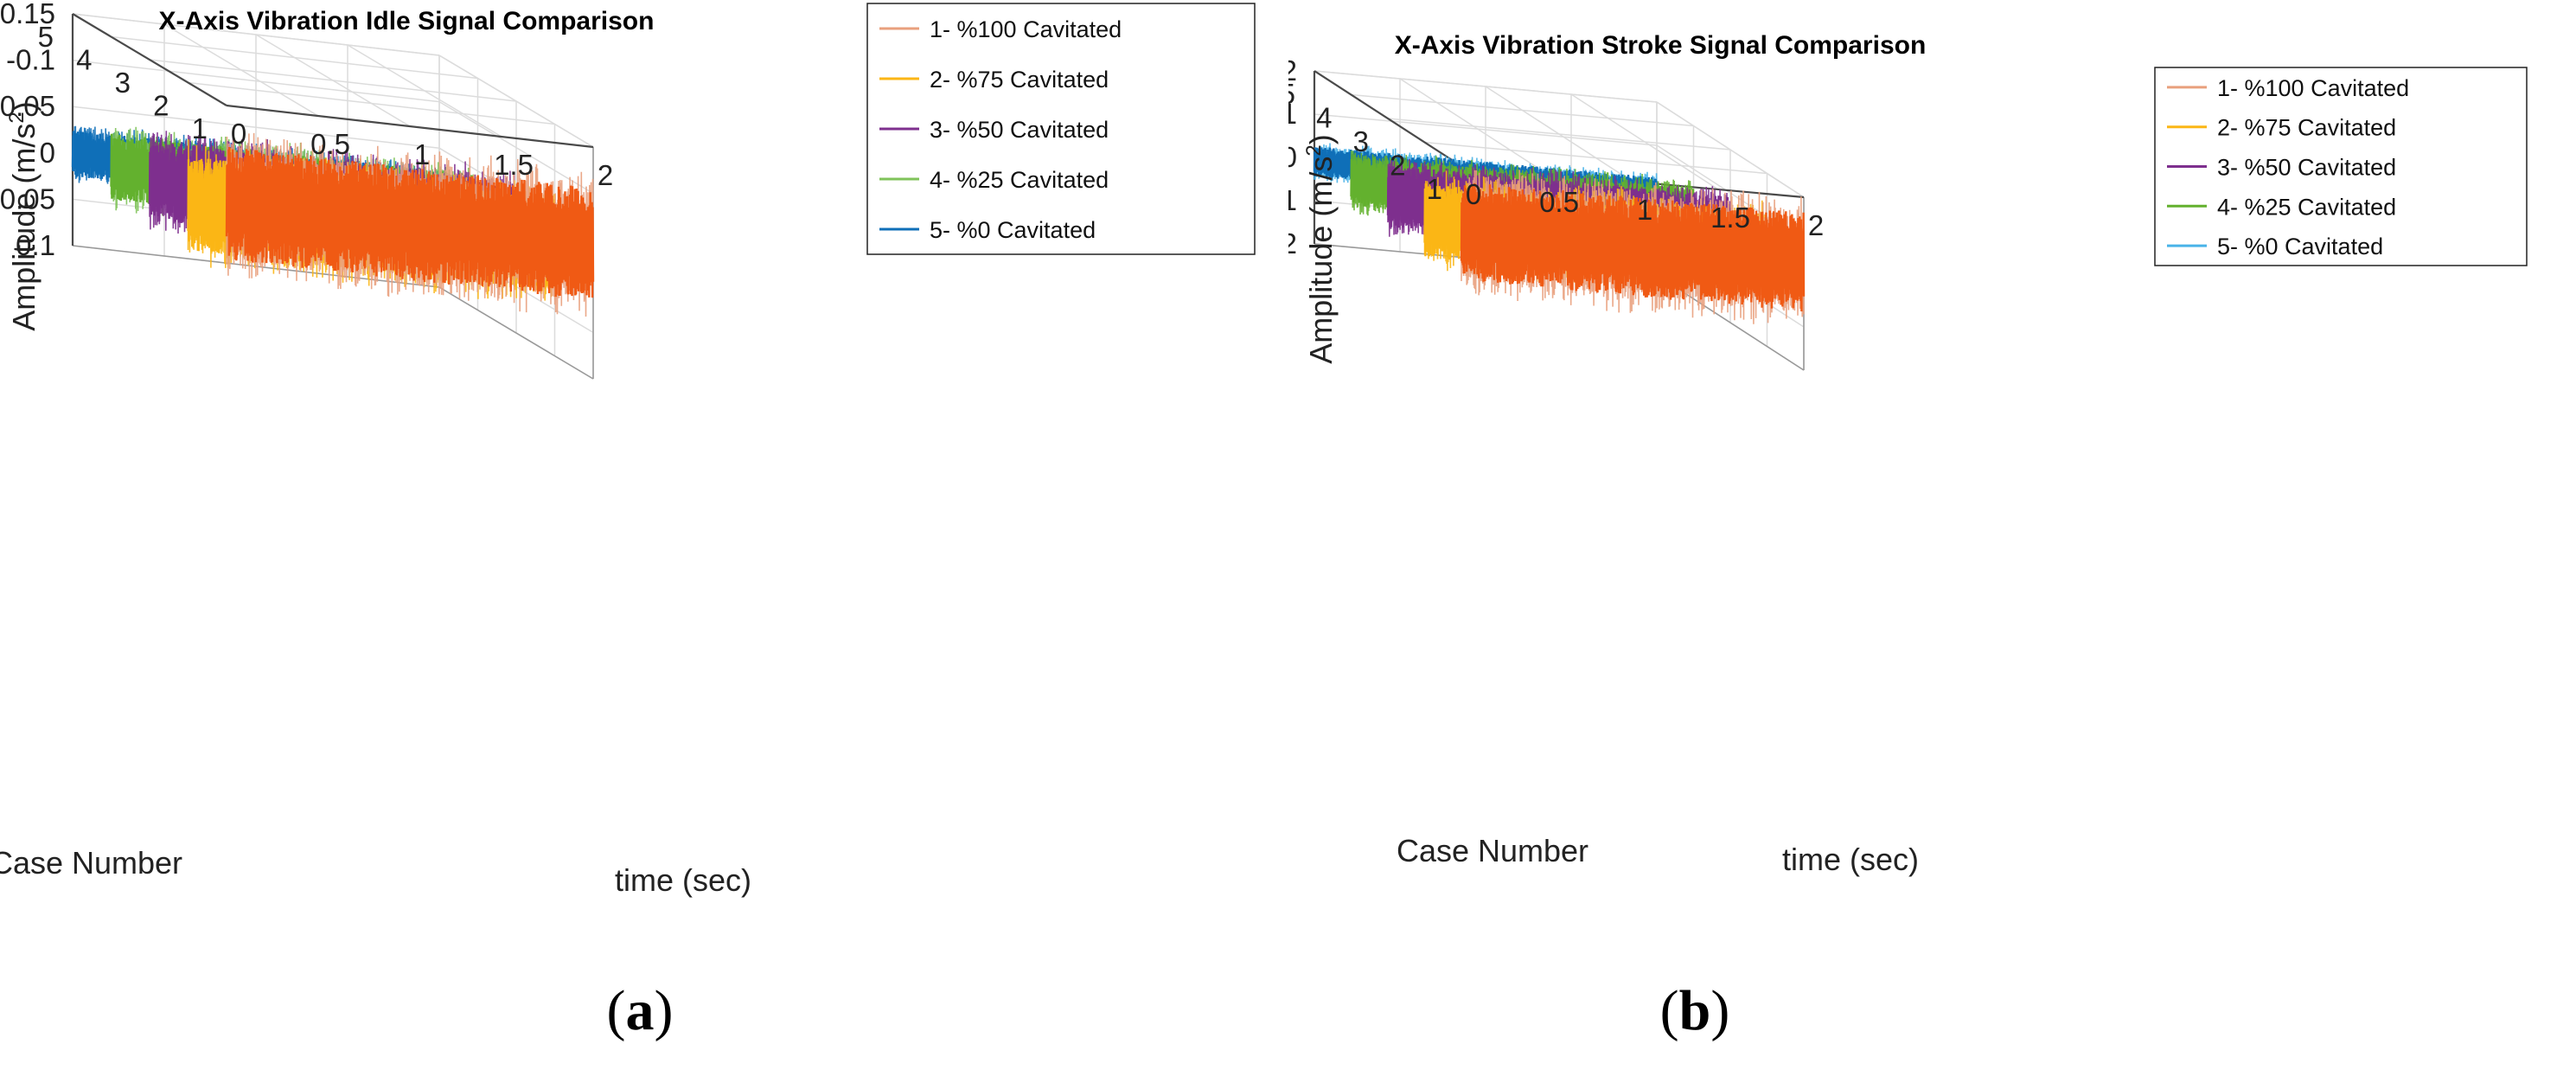  What do you see at coordinates (407, 21) in the screenshot?
I see `chart-title: X-Axis Vibration Idle Signal Comparison` at bounding box center [407, 21].